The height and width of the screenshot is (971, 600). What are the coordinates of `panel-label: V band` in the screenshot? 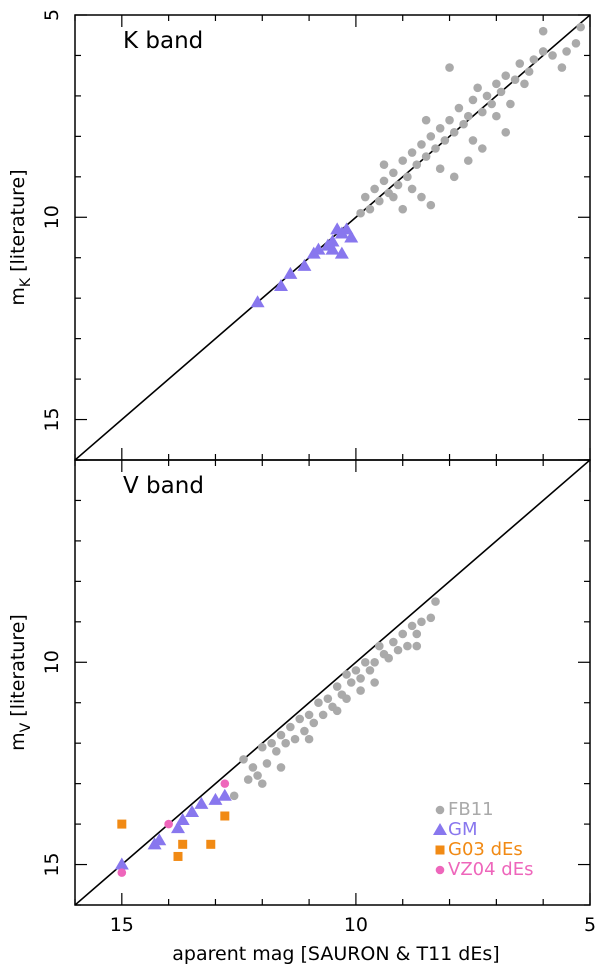 It's located at (163, 486).